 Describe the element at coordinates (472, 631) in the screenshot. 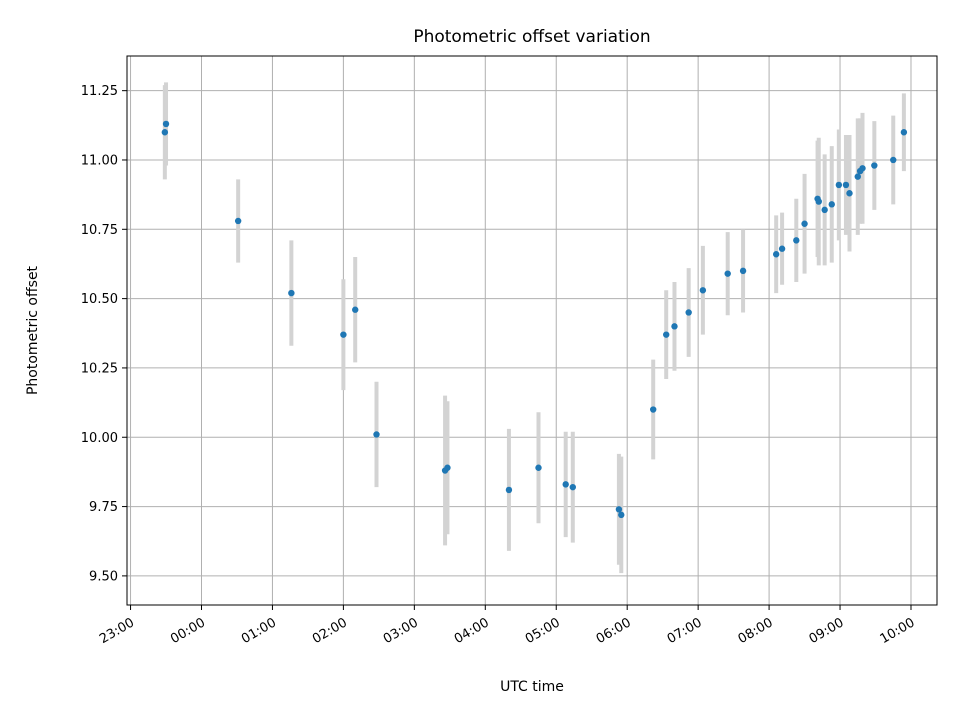

I see `x-tick-label: 04:00` at that location.